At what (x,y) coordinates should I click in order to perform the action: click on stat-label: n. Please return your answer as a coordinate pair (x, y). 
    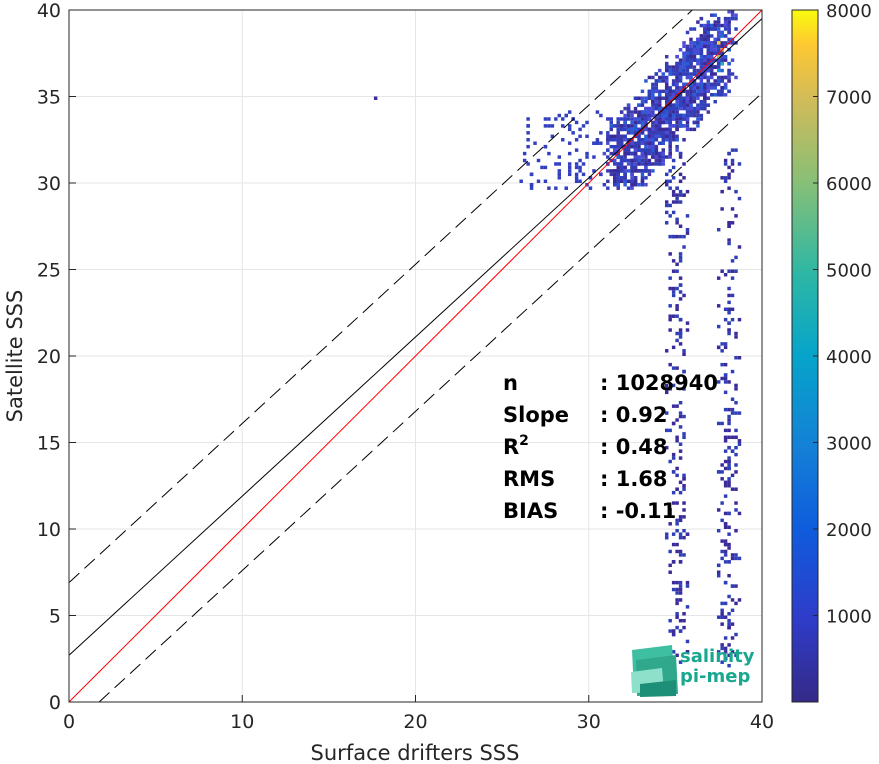
    Looking at the image, I should click on (510, 383).